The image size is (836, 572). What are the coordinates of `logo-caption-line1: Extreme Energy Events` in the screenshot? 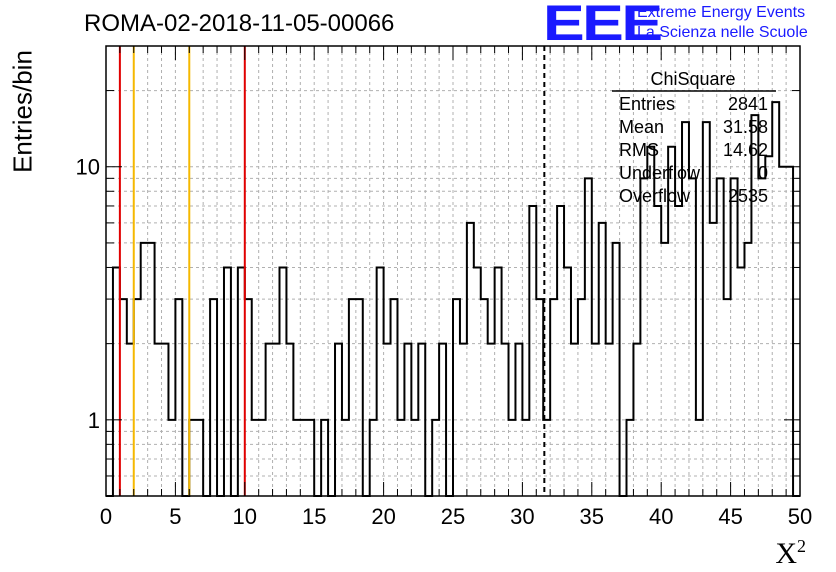 It's located at (721, 12).